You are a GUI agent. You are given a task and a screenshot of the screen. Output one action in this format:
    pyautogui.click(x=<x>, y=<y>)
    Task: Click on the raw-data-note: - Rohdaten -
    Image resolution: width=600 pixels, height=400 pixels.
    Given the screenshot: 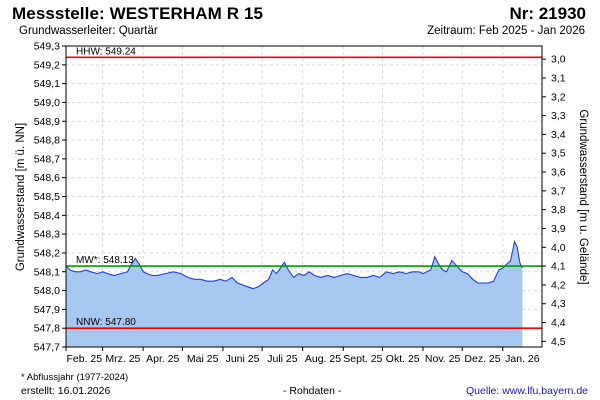 What is the action you would take?
    pyautogui.click(x=312, y=391)
    